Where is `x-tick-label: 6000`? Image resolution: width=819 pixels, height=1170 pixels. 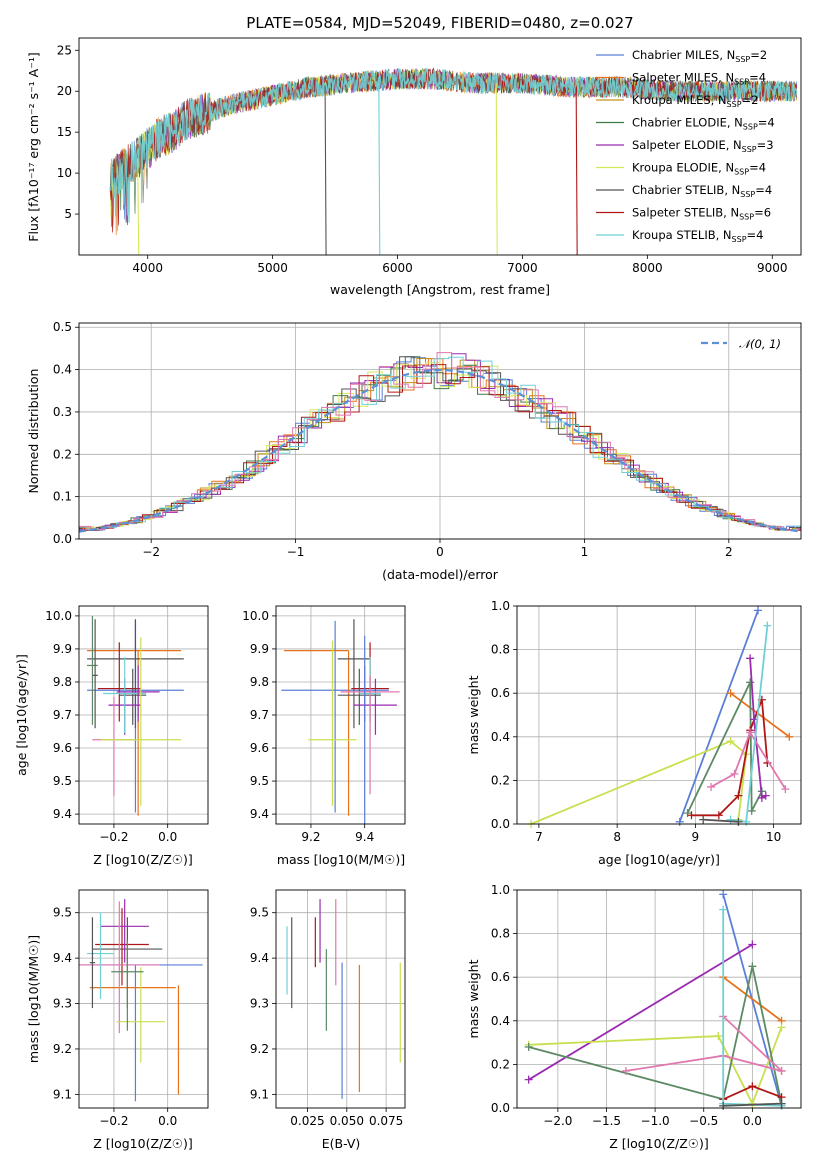
x-tick-label: 6000 is located at coordinates (397, 268).